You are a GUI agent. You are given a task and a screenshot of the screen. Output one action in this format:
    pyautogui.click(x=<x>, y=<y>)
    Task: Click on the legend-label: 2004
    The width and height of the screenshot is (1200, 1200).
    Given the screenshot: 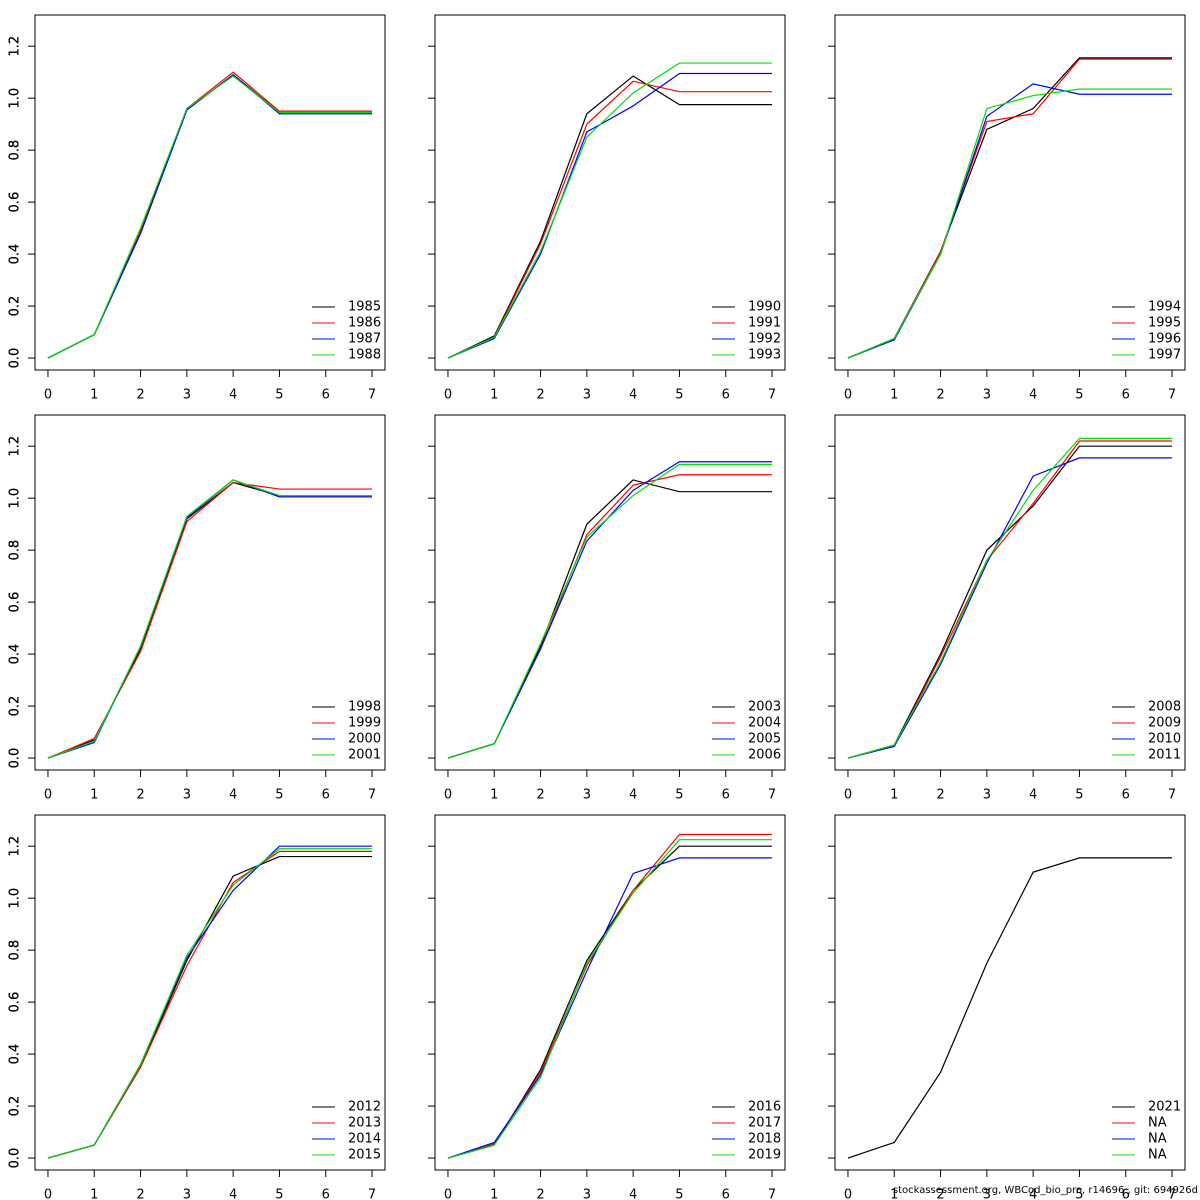 What is the action you would take?
    pyautogui.click(x=764, y=723)
    